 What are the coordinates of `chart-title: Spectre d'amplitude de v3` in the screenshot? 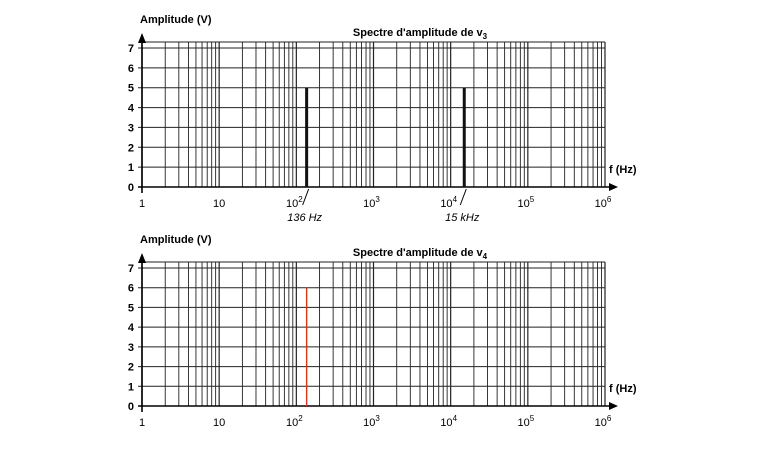 It's located at (420, 34).